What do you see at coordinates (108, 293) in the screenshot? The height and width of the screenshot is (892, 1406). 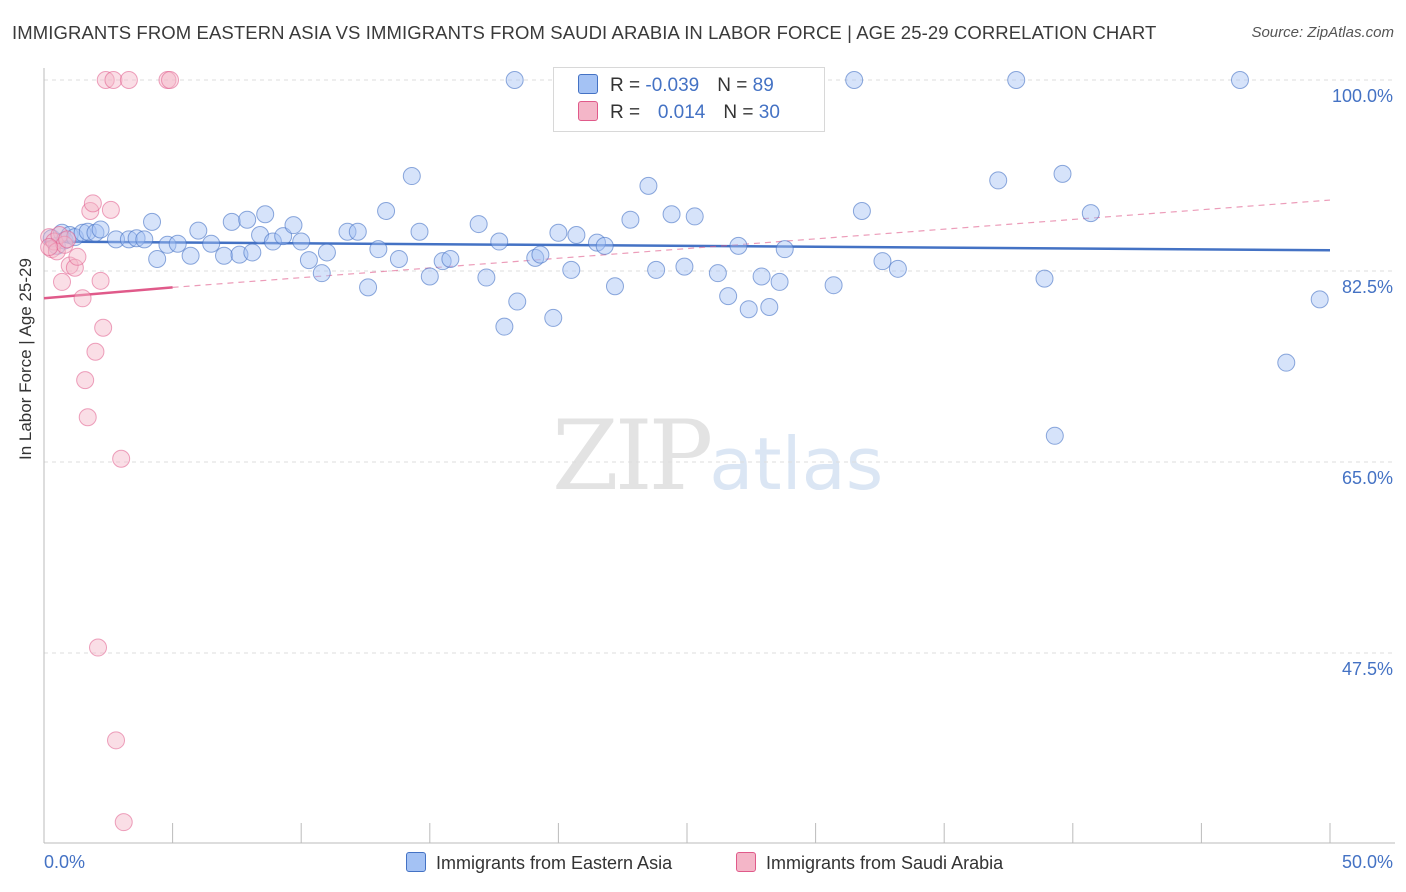 I see `trend-line-saudi-arabia` at bounding box center [108, 293].